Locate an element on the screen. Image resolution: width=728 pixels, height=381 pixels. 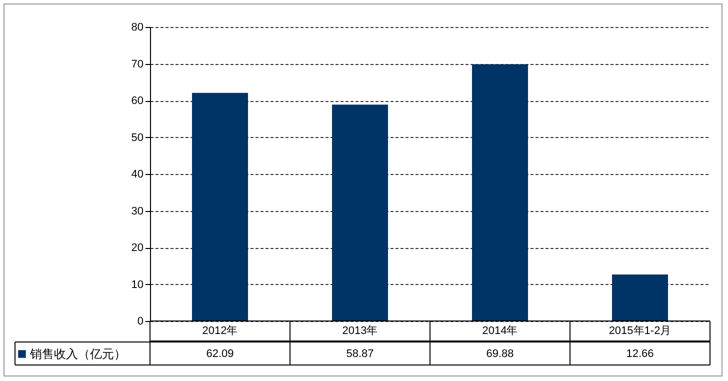
y-tick-label: 0 is located at coordinates (140, 322).